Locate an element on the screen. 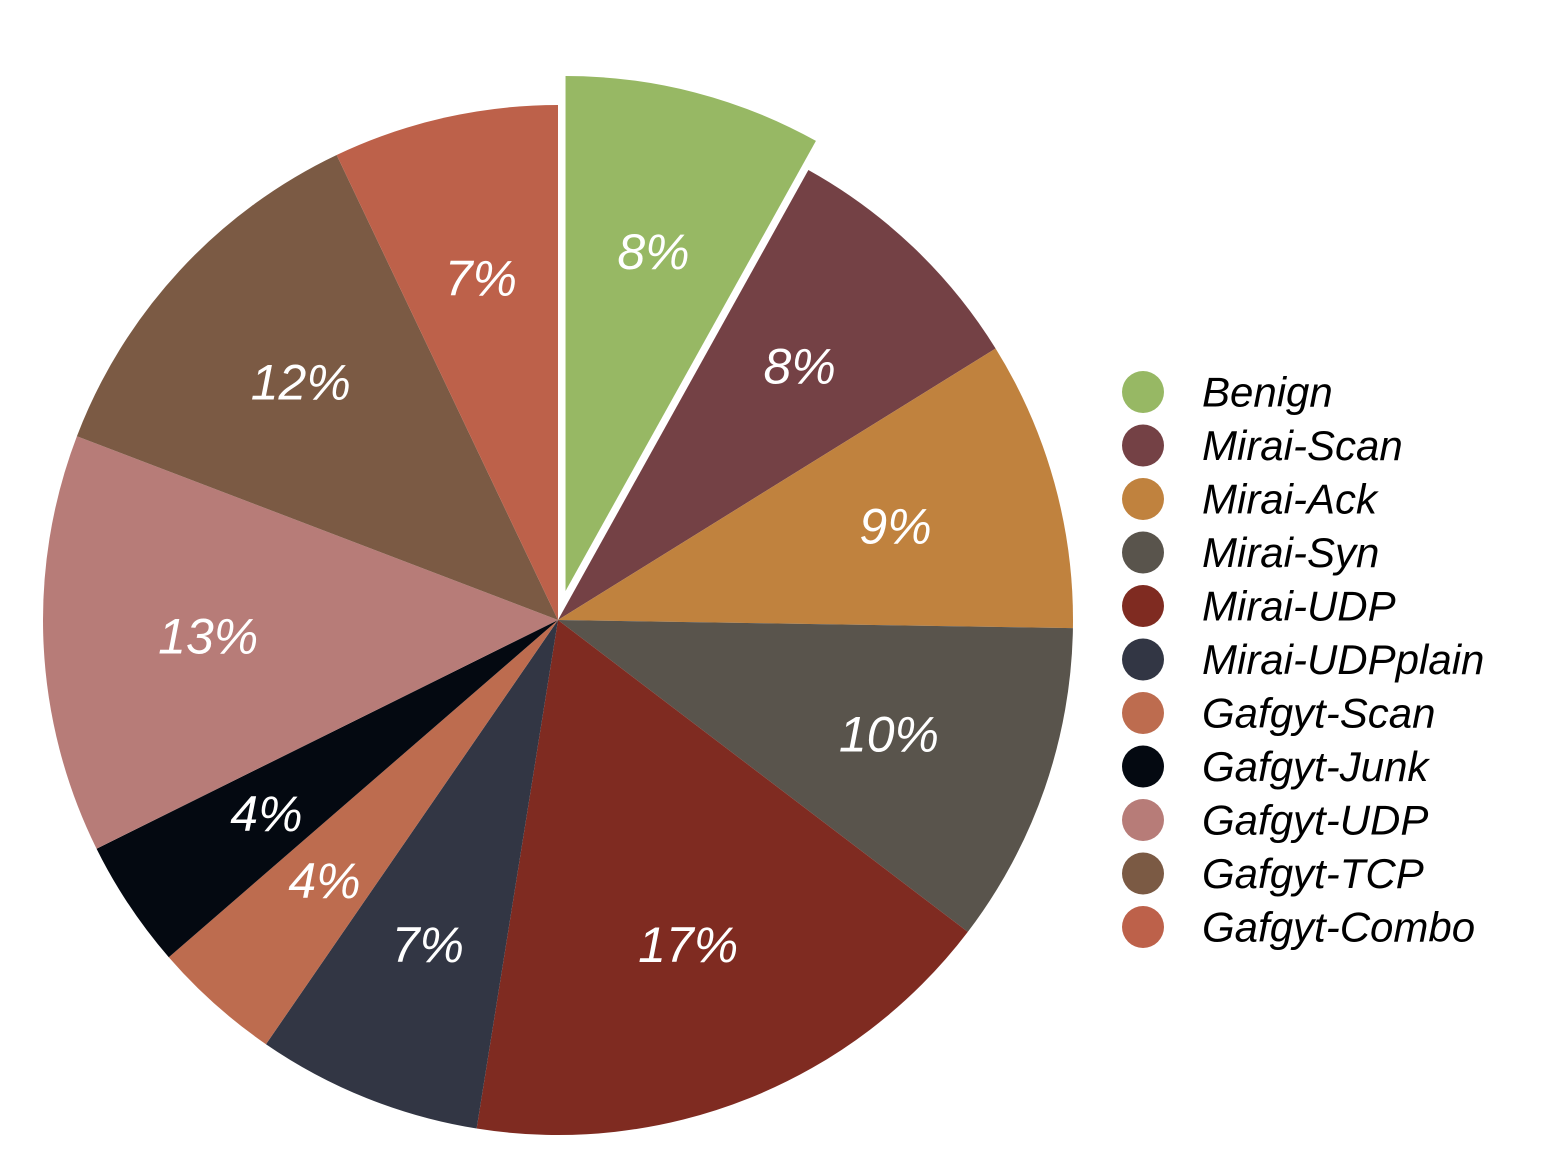 The image size is (1552, 1165). legend-item-mirai-syn: Mirai-Syn is located at coordinates (1250, 552).